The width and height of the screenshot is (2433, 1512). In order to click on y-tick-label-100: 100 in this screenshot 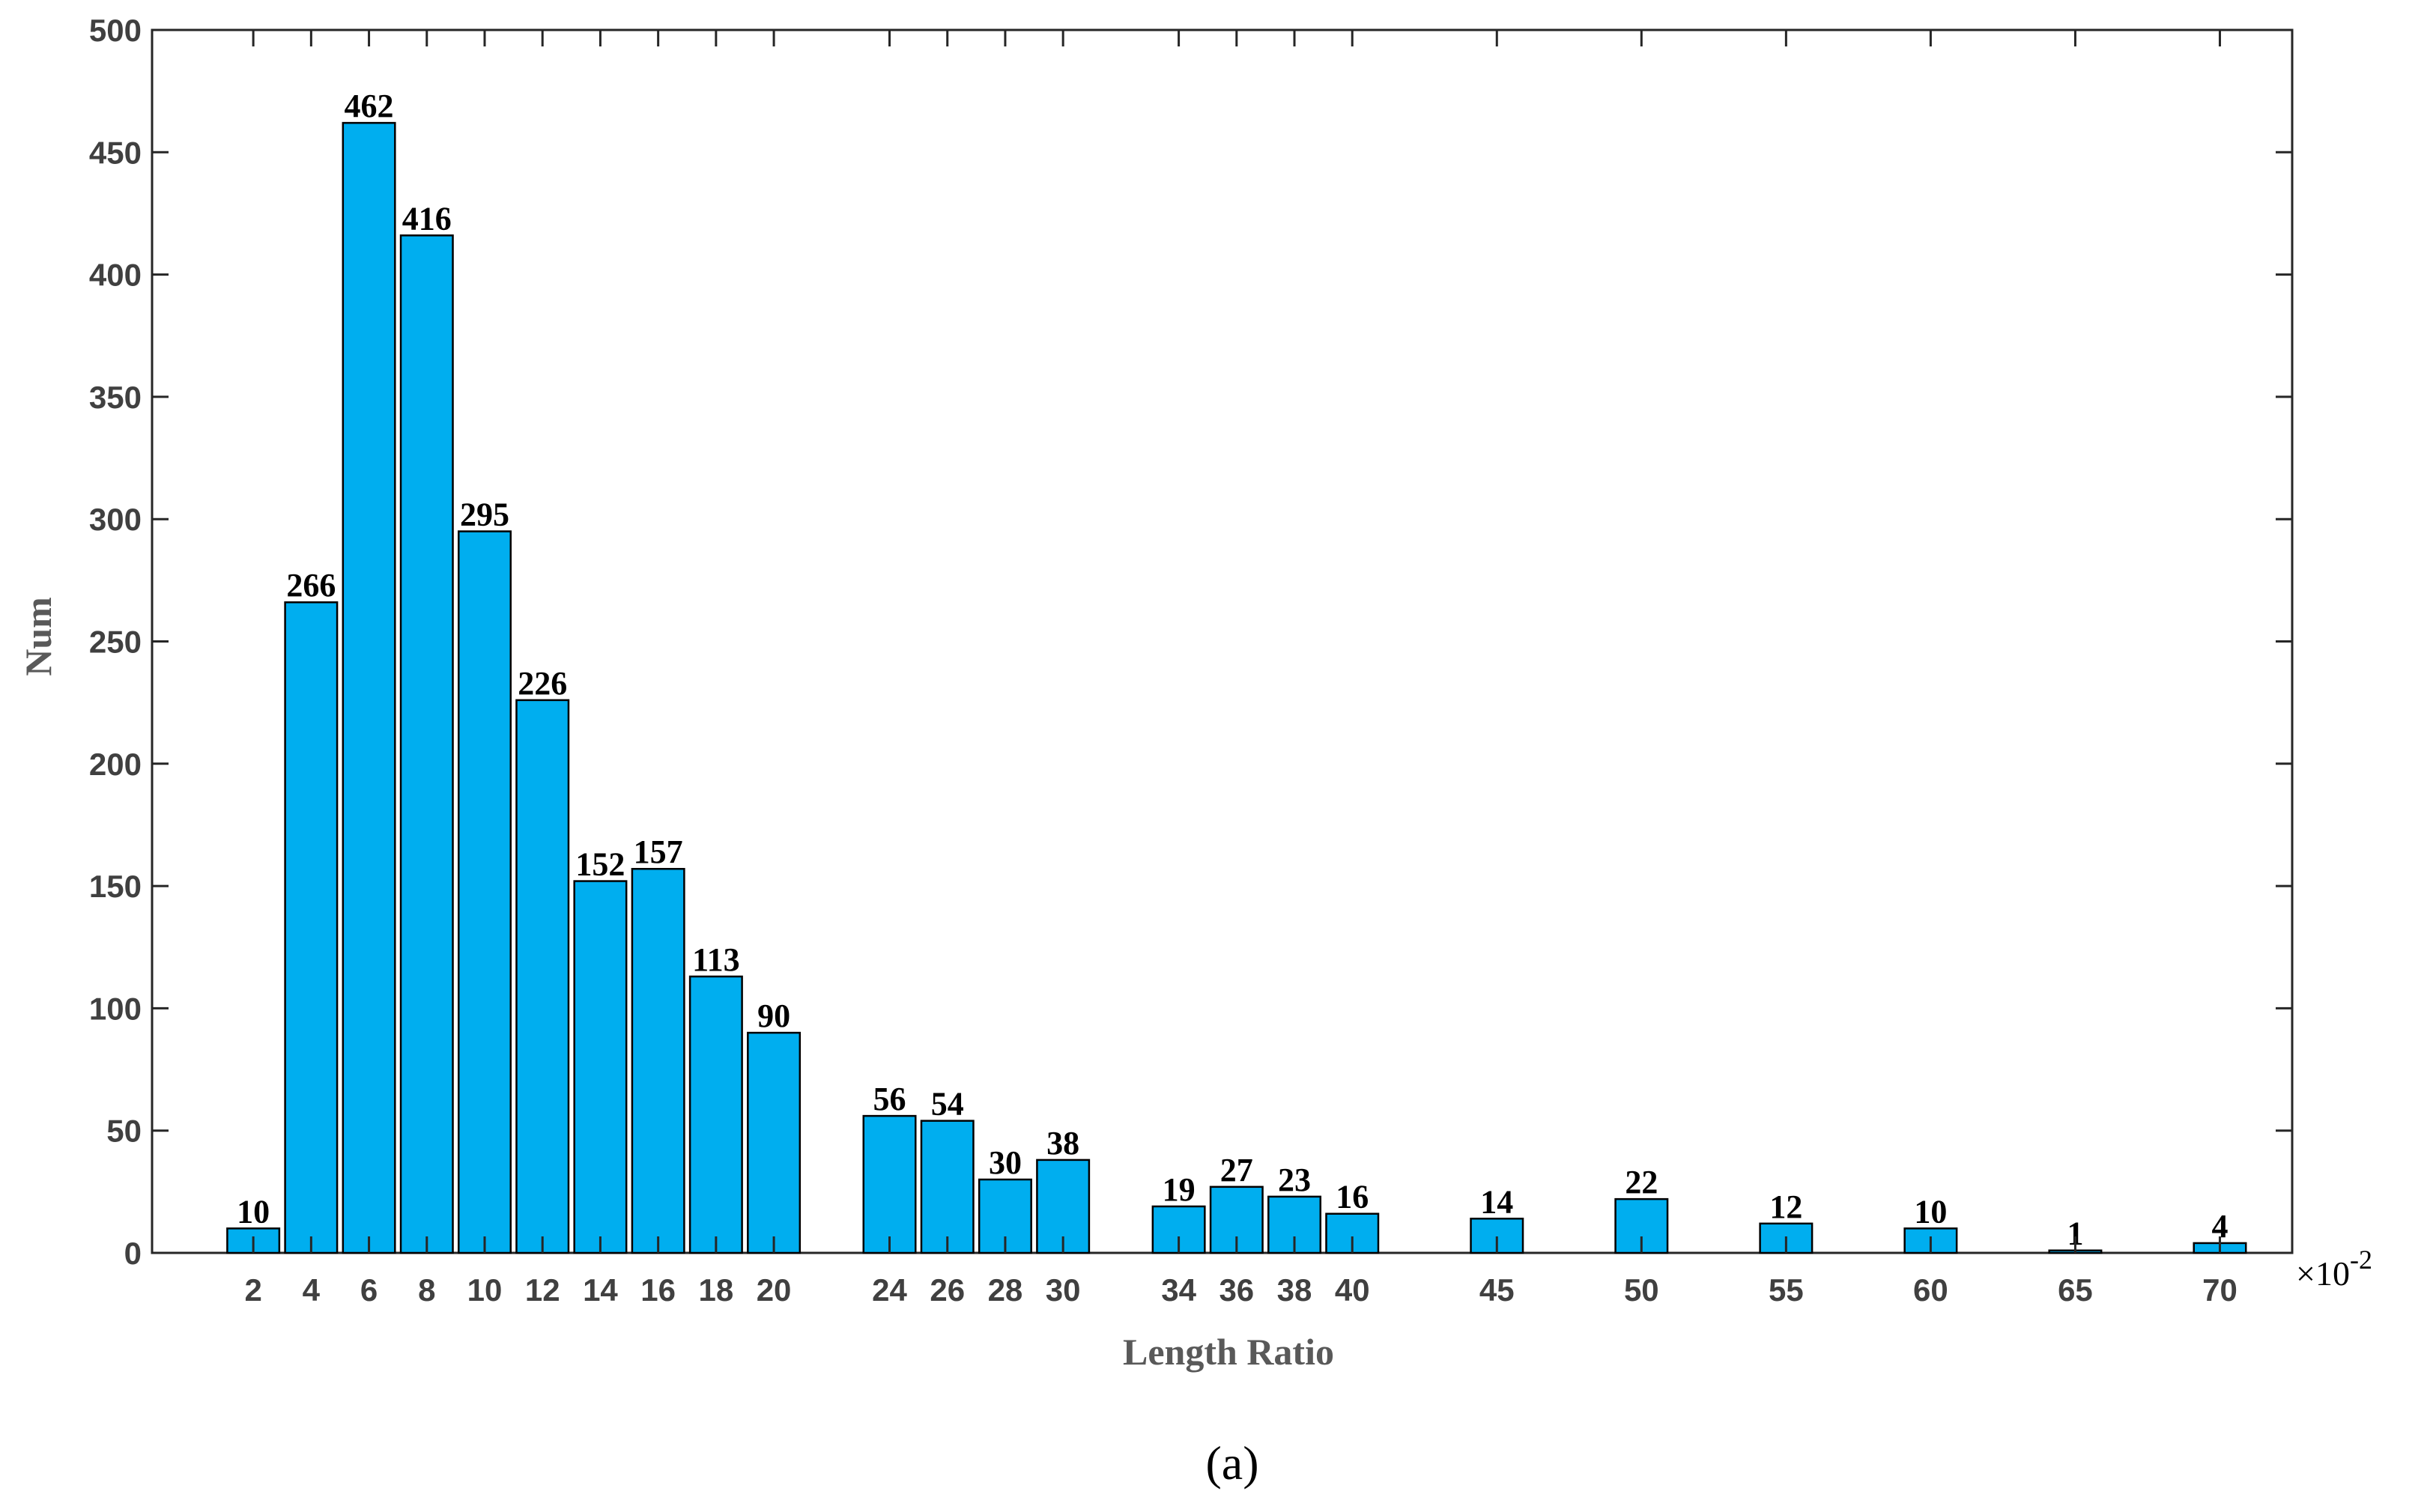, I will do `click(115, 1008)`.